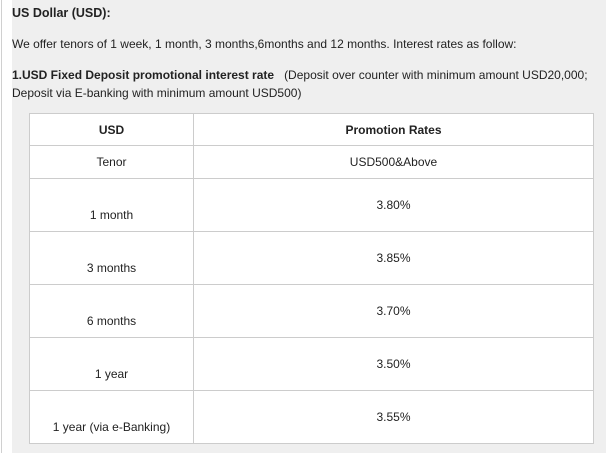 The image size is (606, 453). I want to click on tenor-cell: 6 months, so click(111, 311).